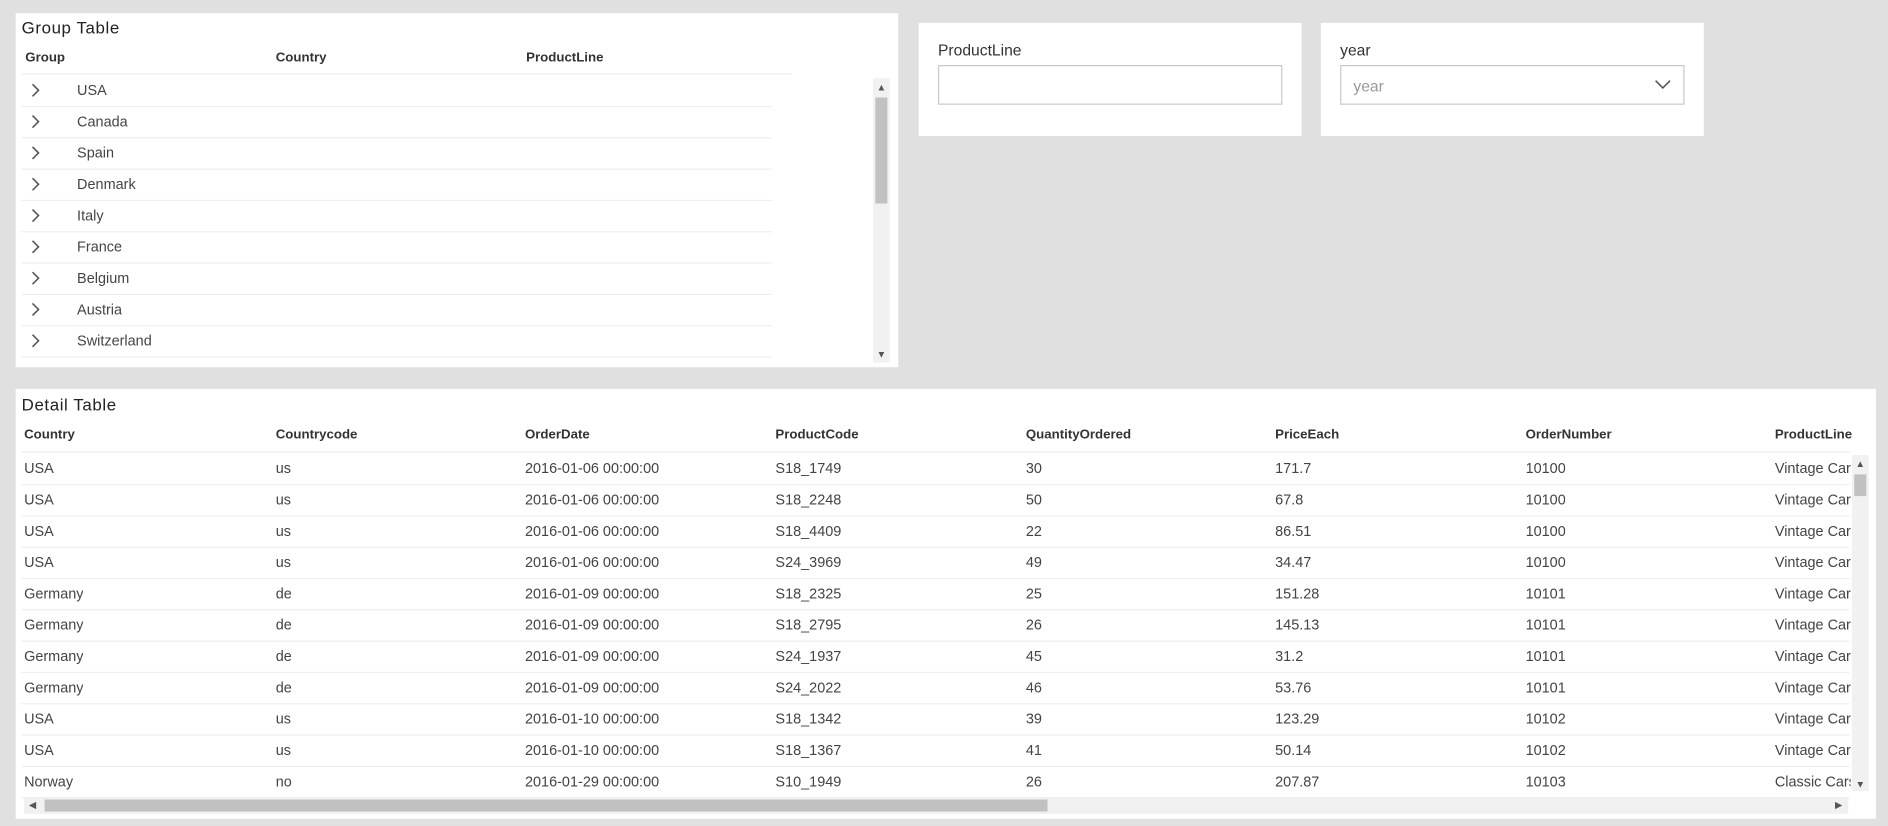 This screenshot has width=1888, height=826. I want to click on table-cell: 145.13, so click(1297, 625).